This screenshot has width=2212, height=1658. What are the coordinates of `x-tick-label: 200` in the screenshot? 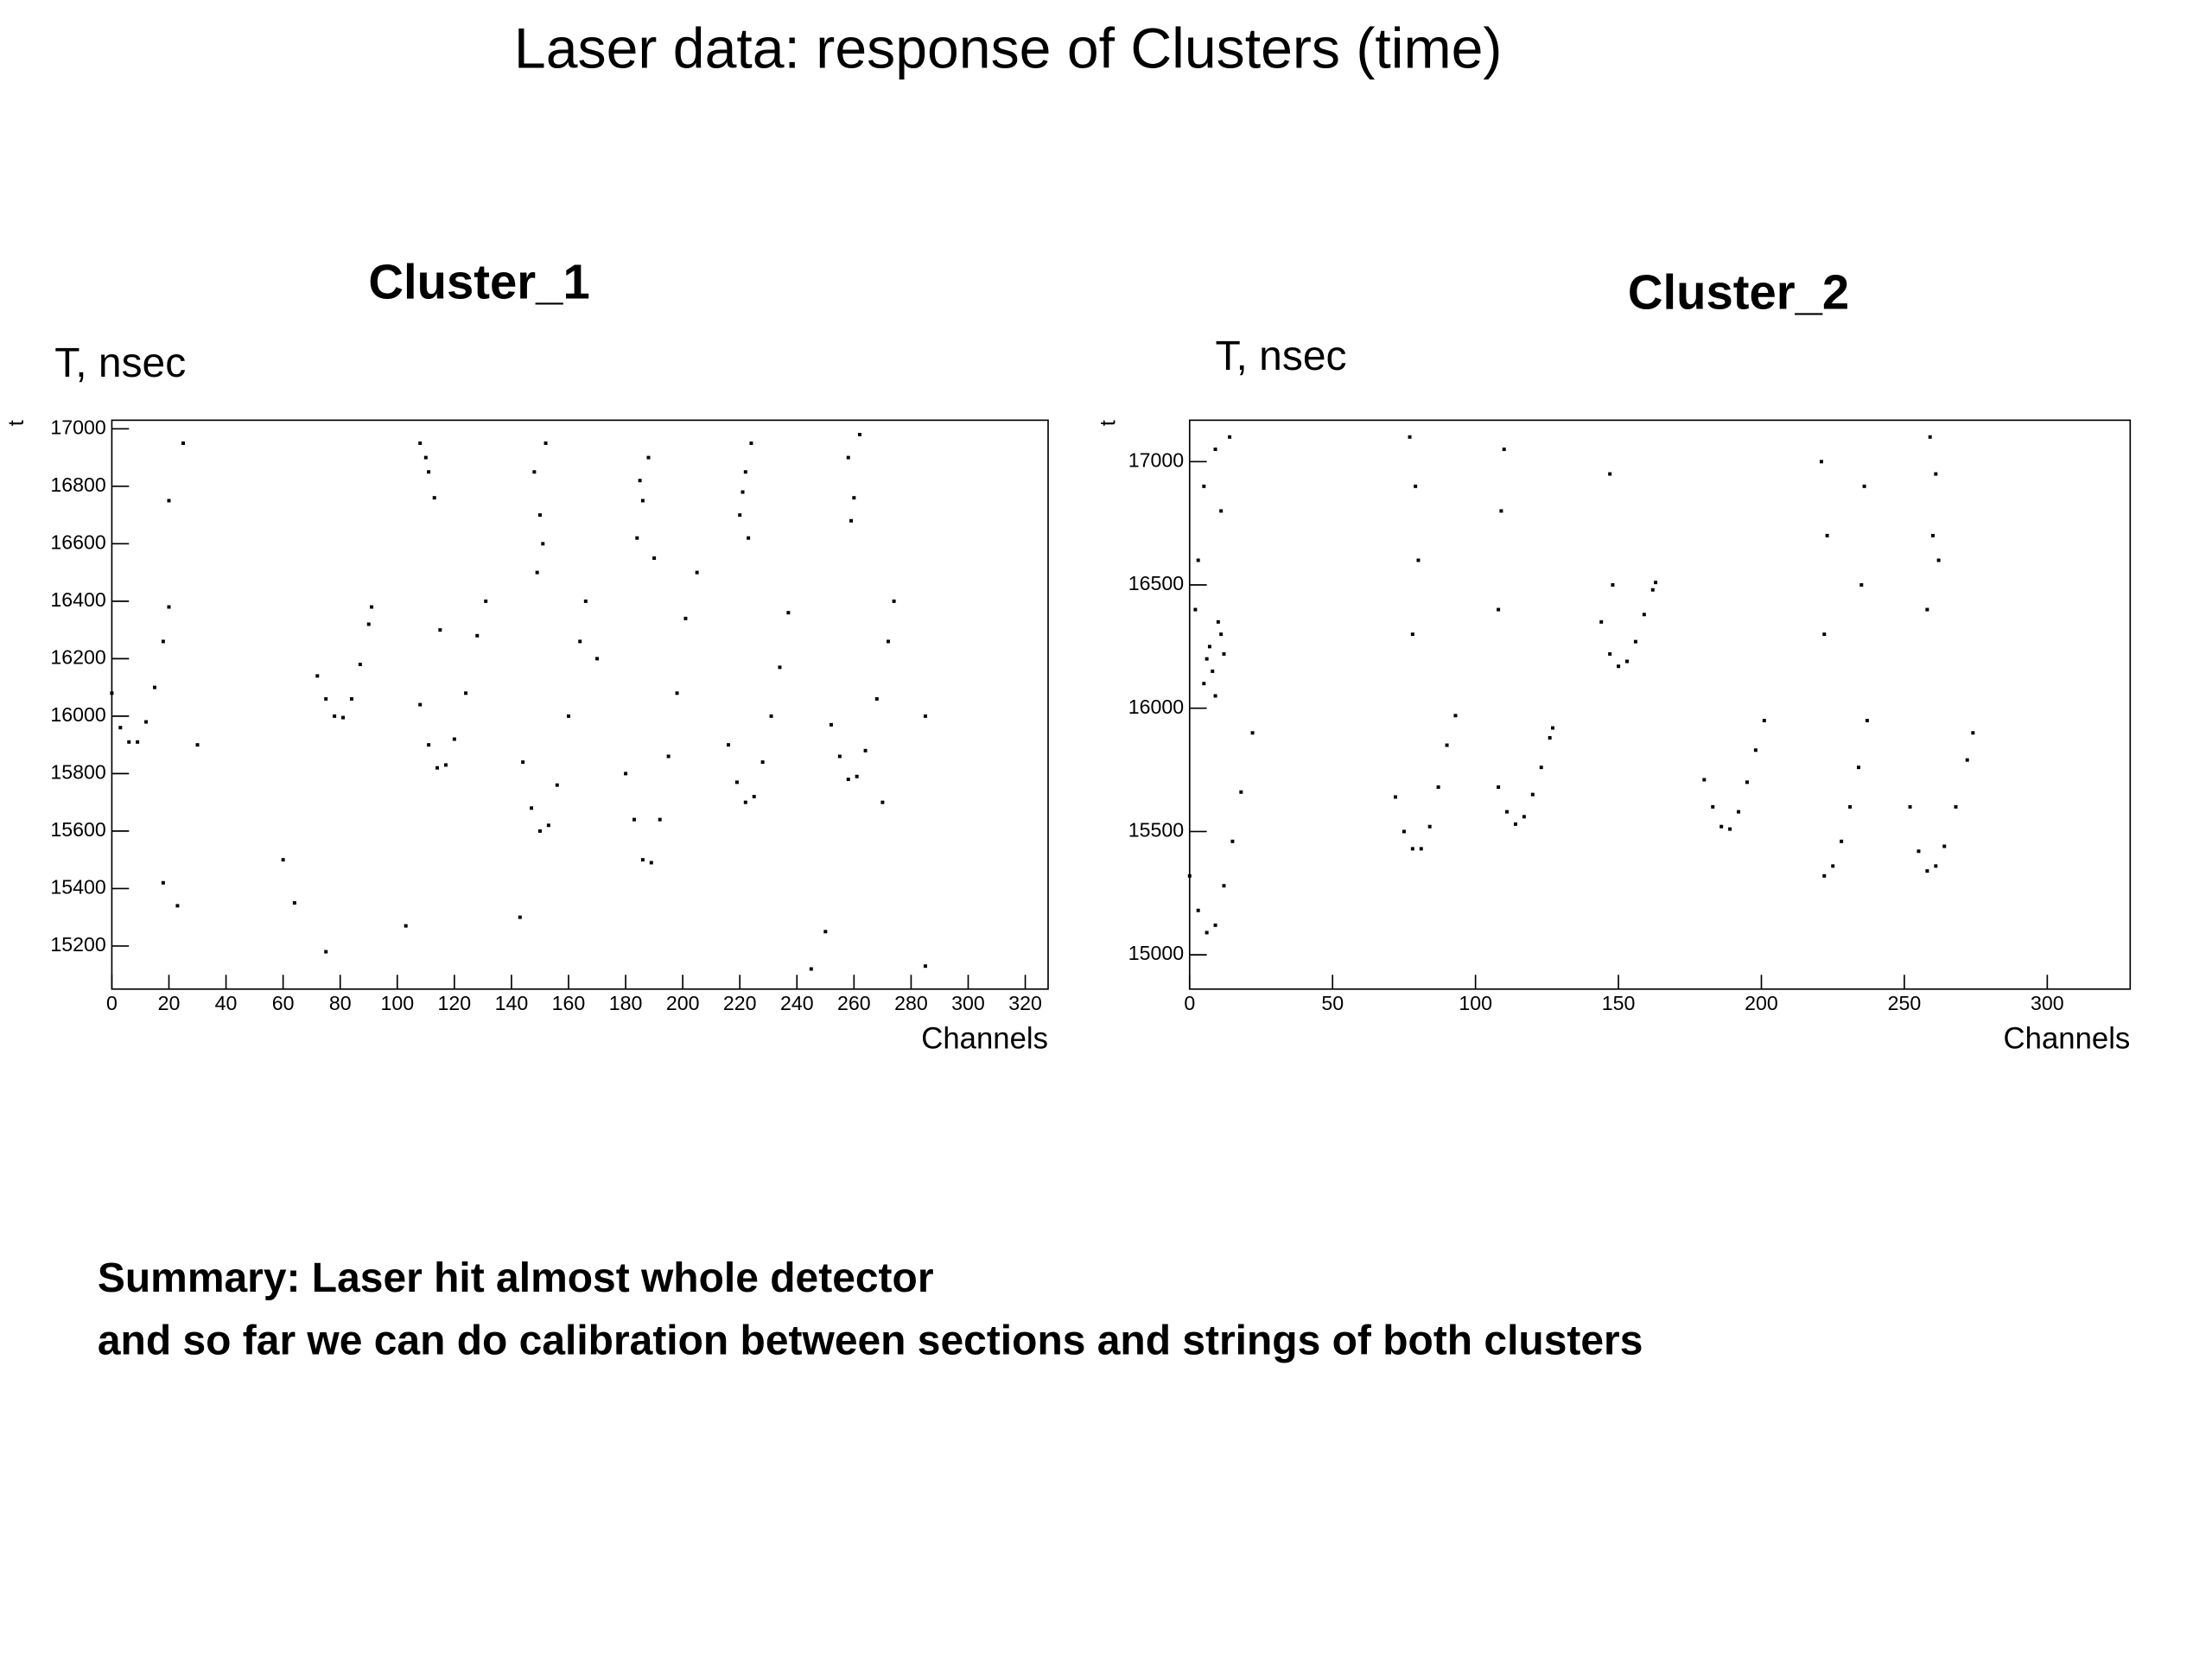 It's located at (1761, 1003).